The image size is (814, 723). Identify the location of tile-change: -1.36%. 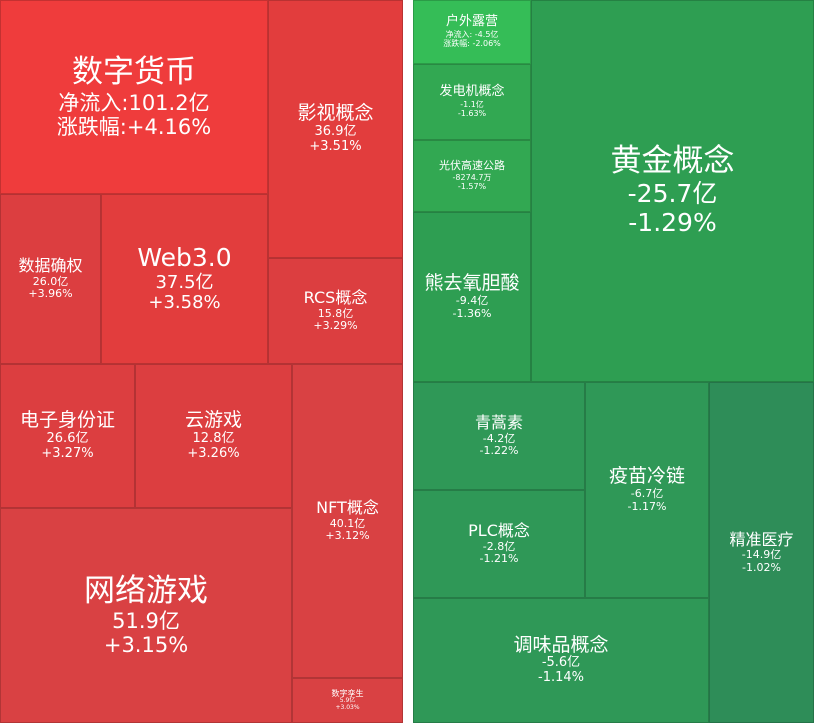
(472, 313).